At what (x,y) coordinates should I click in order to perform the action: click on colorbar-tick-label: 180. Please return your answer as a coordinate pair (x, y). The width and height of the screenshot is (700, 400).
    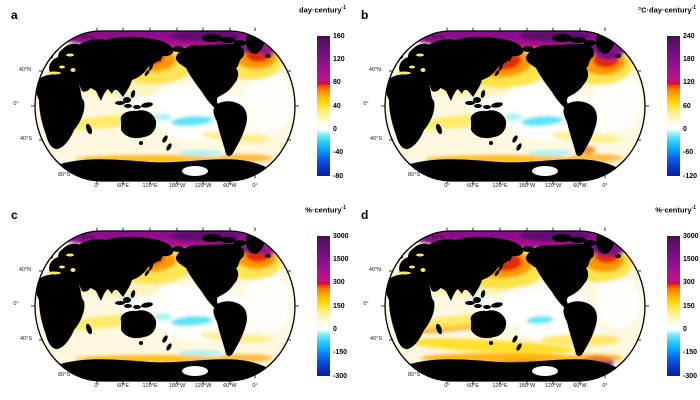
    Looking at the image, I should click on (689, 59).